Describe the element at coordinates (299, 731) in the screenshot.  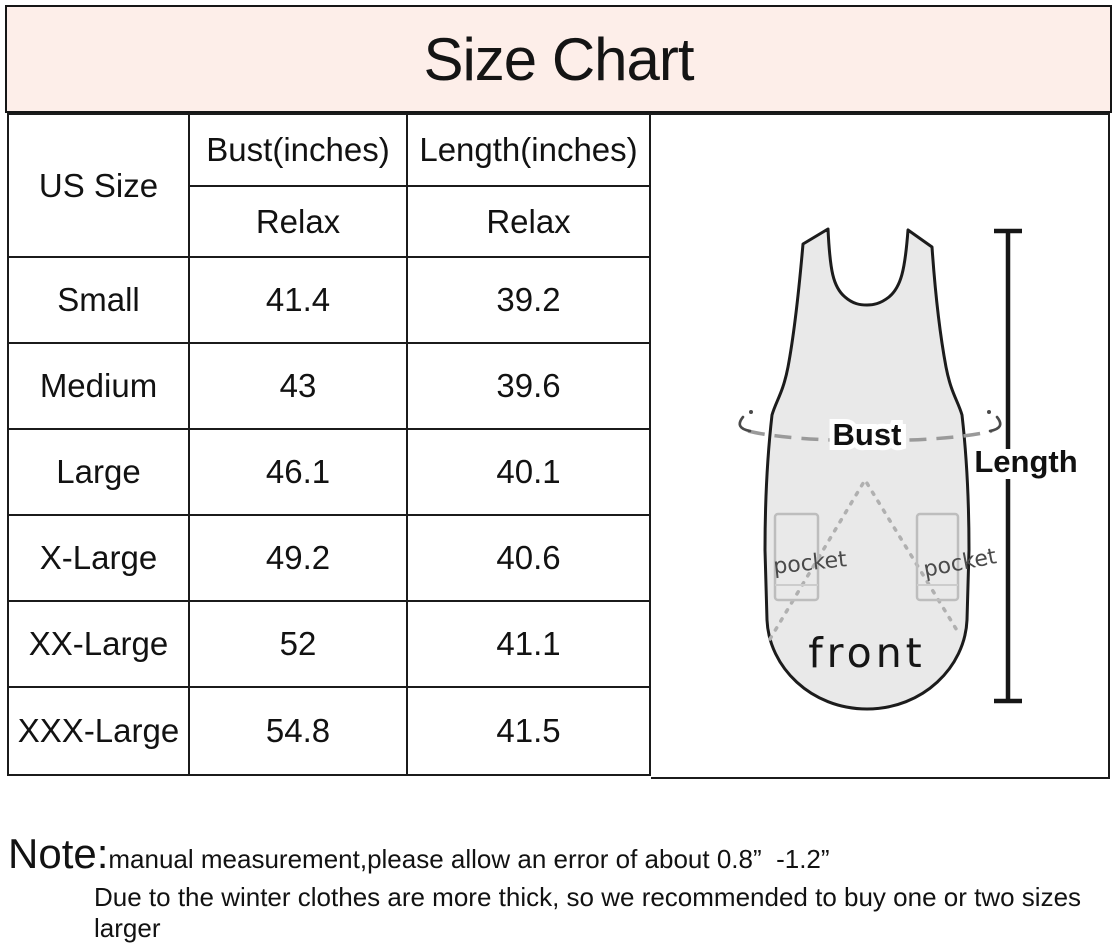
I see `bust-cell: 54.8` at that location.